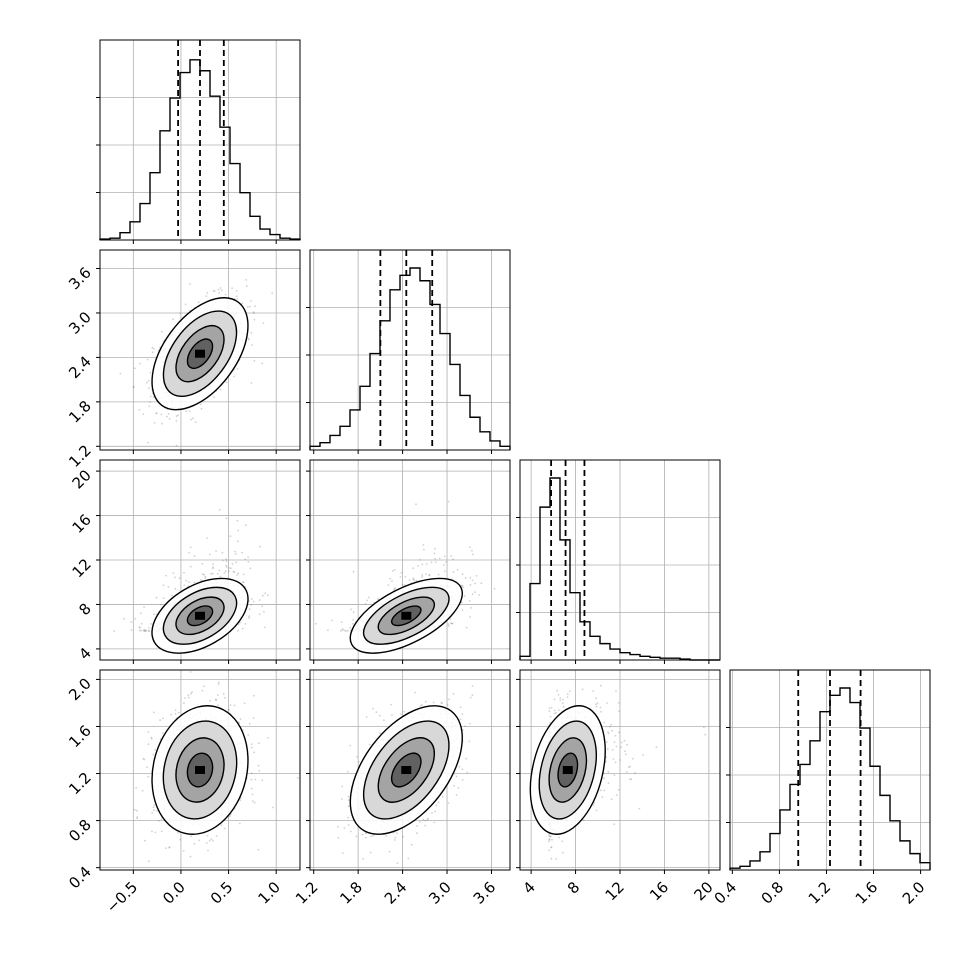 The width and height of the screenshot is (970, 970). I want to click on histogram-panel-p0, so click(198, 141).